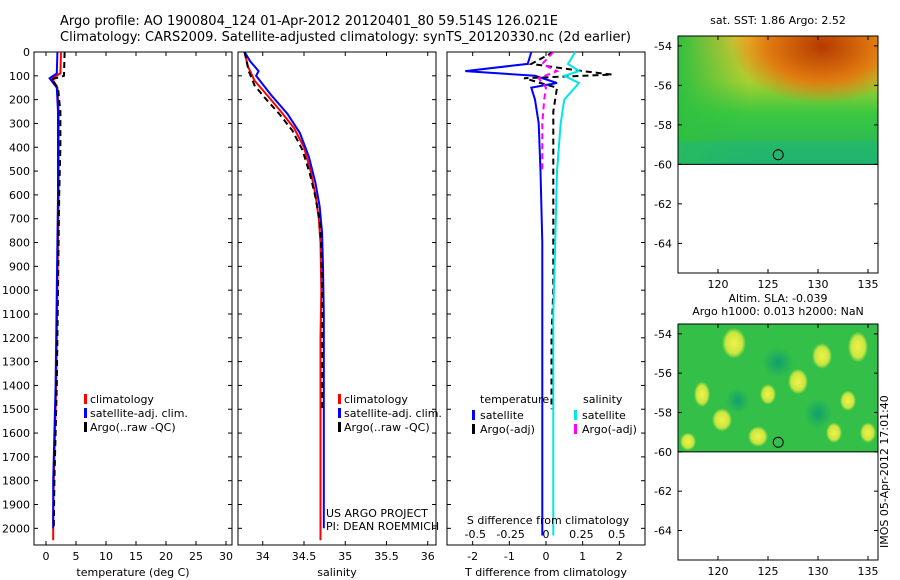 The width and height of the screenshot is (900, 580). Describe the element at coordinates (345, 556) in the screenshot. I see `x-tick-label: 35` at that location.